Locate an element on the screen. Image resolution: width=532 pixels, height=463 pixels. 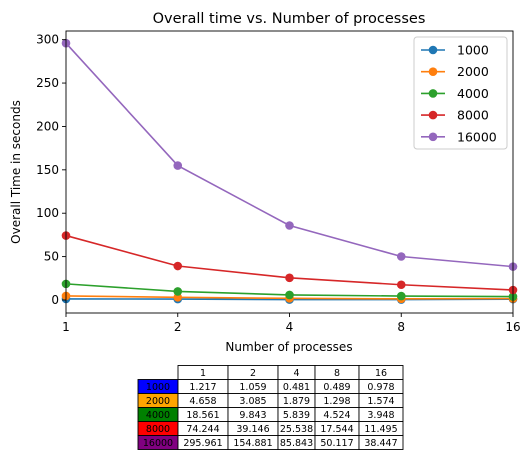
table-cell-value: 154.881 is located at coordinates (252, 443).